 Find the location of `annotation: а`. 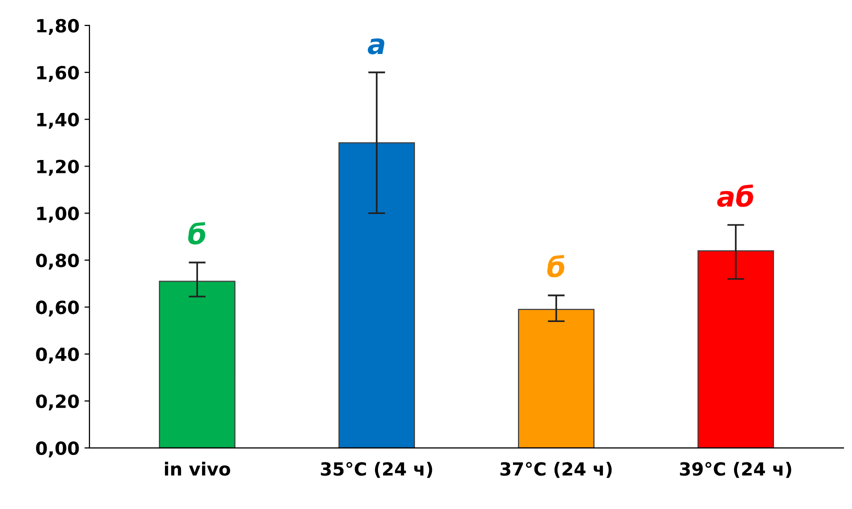

annotation: а is located at coordinates (376, 46).